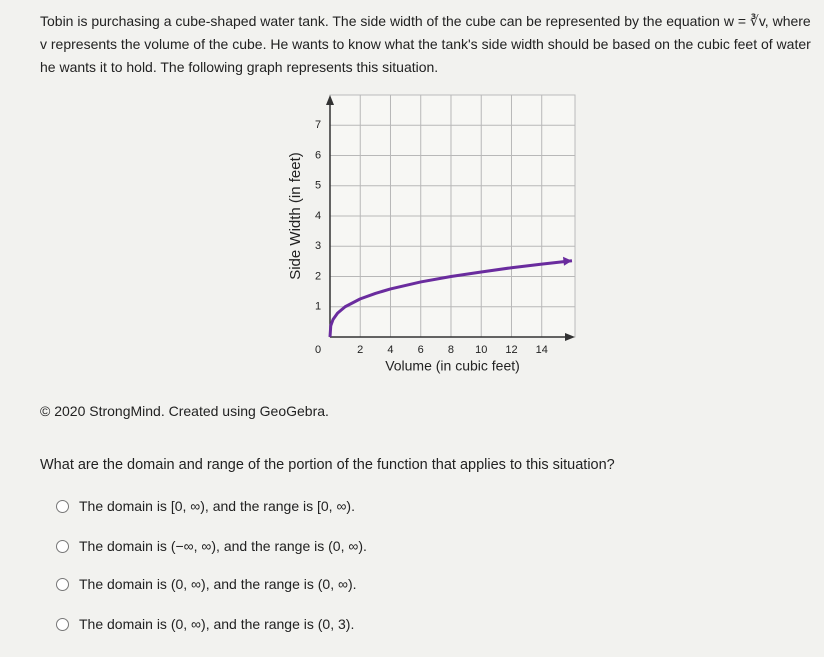 The height and width of the screenshot is (657, 824). What do you see at coordinates (542, 350) in the screenshot?
I see `x-tick-label: 14` at bounding box center [542, 350].